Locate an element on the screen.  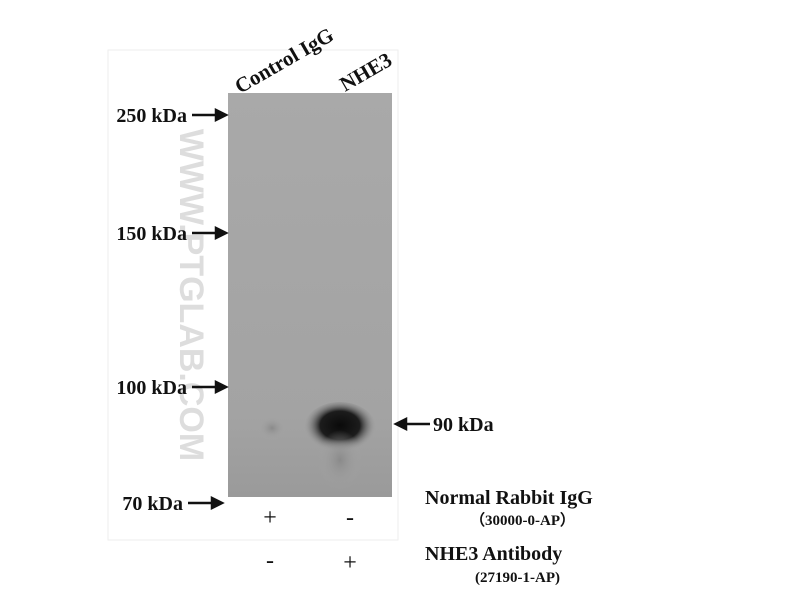
marker-label: 100 kDa is located at coordinates (151, 388).